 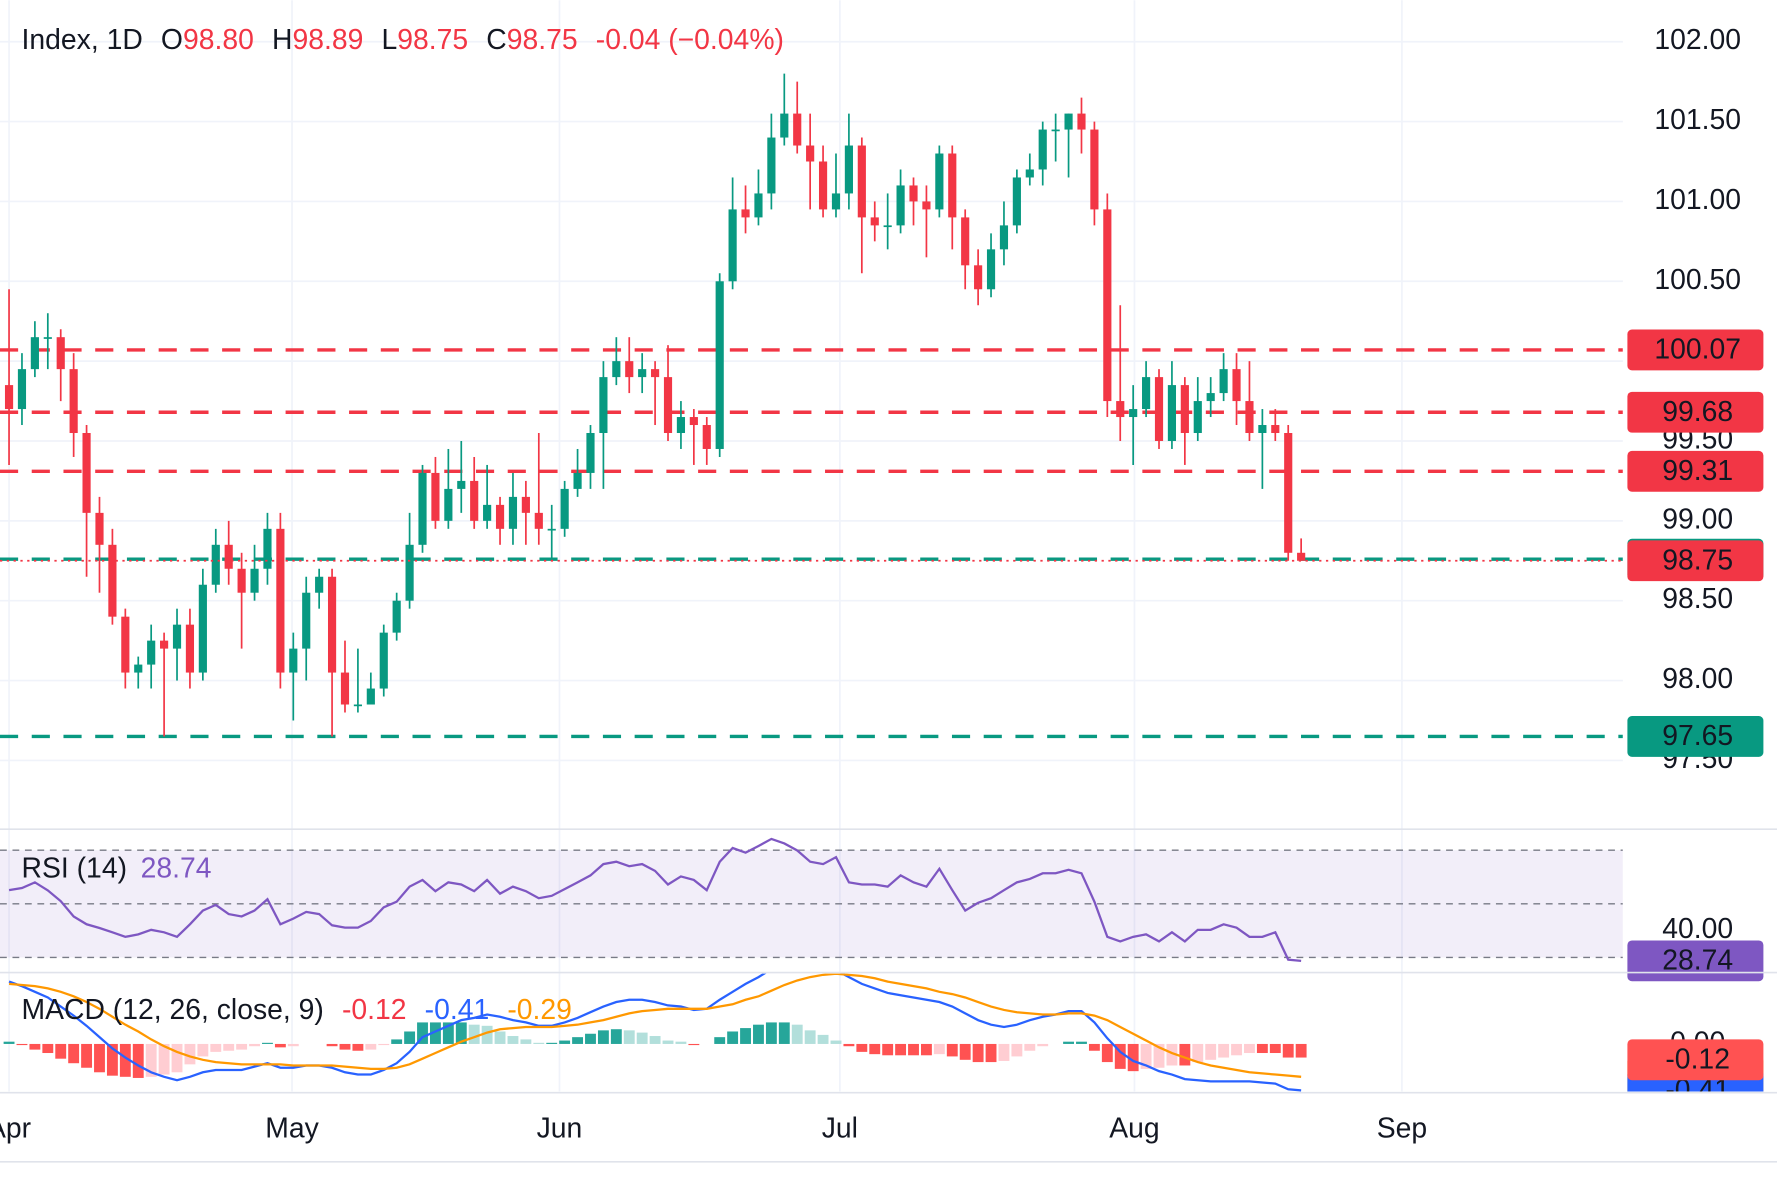 What do you see at coordinates (82, 41) in the screenshot?
I see `symbol: Index, 1D` at bounding box center [82, 41].